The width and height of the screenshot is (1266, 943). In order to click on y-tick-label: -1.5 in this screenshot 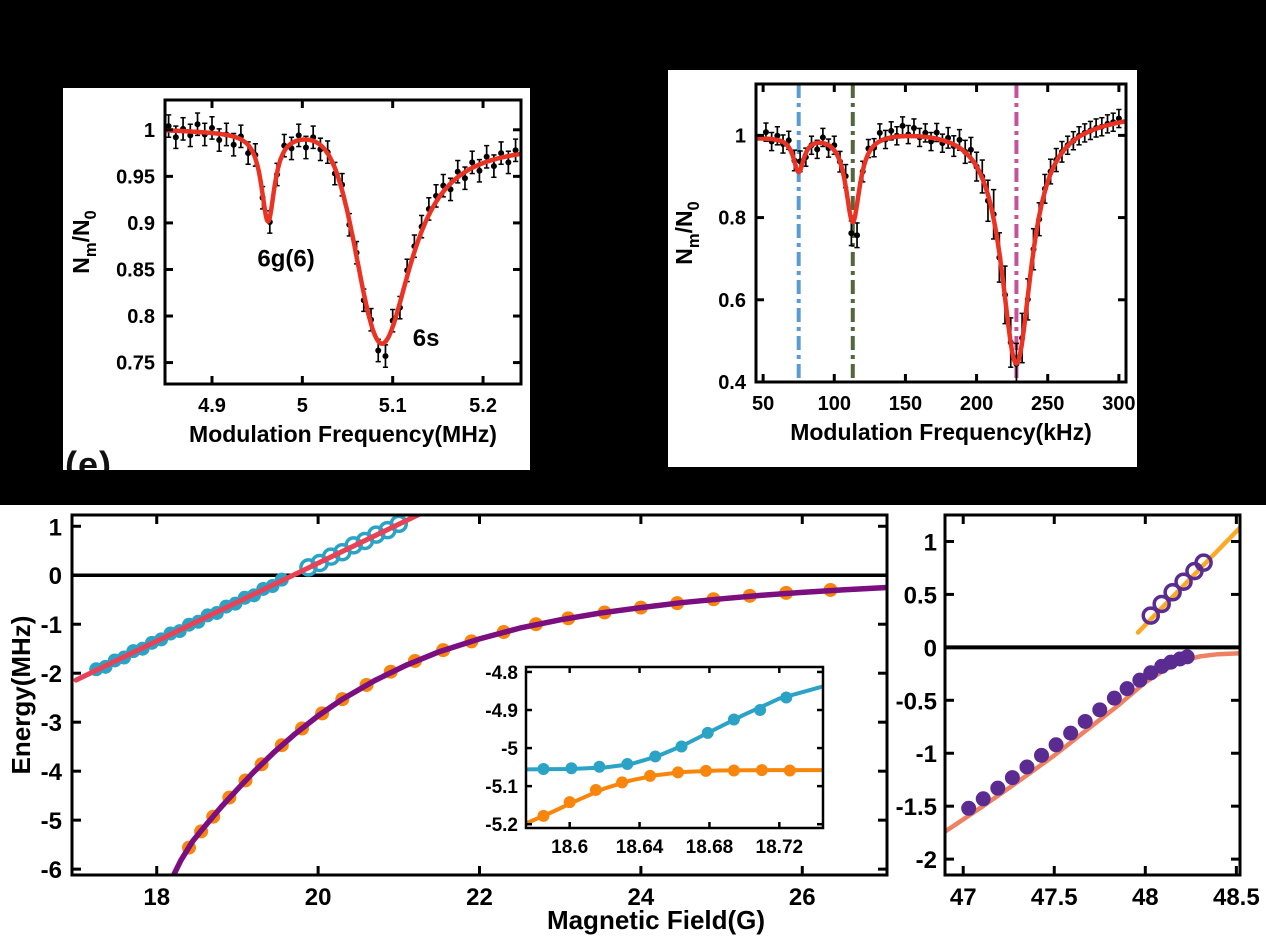, I will do `click(916, 807)`.